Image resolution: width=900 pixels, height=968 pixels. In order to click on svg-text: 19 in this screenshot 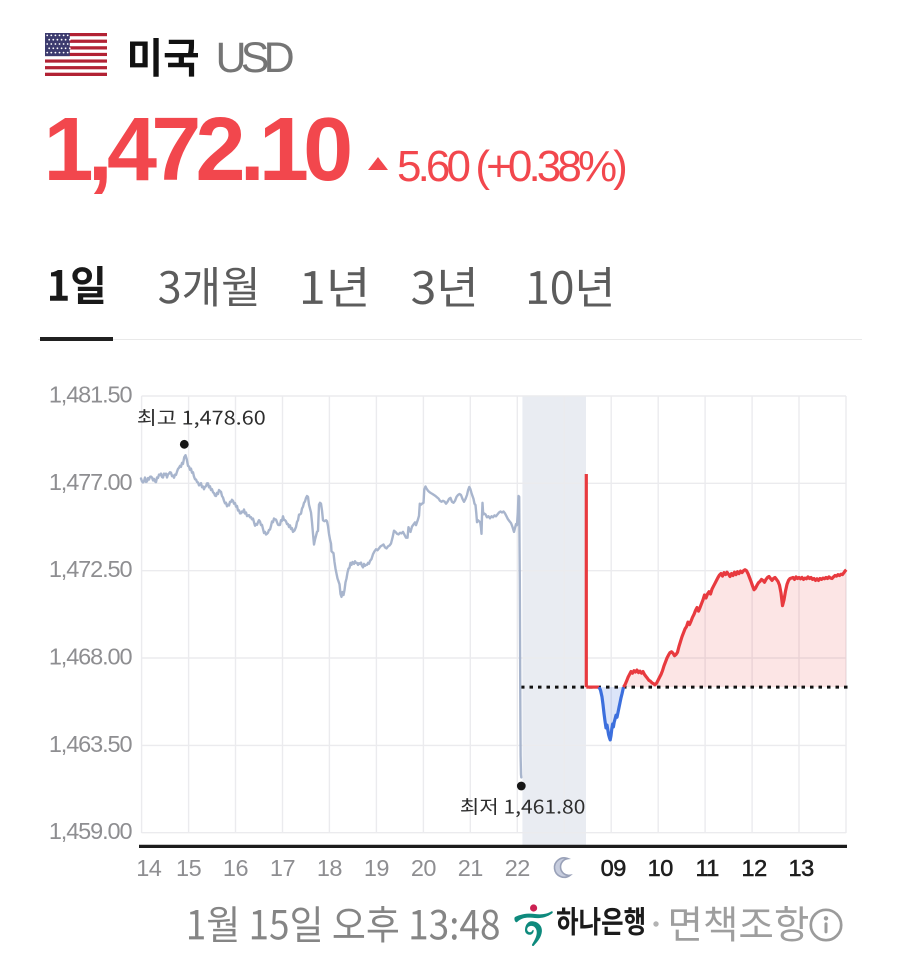, I will do `click(376, 868)`.